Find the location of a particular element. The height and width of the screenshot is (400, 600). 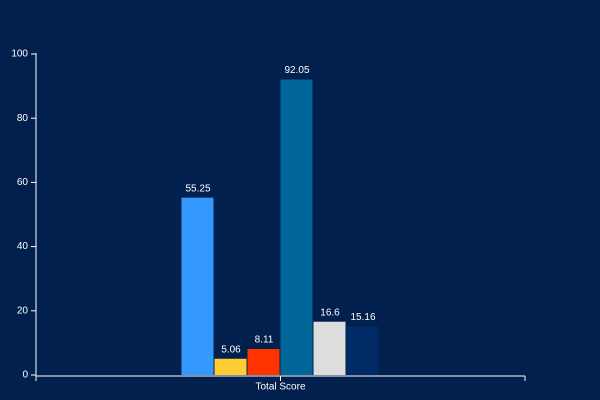

value-label: 5.06 is located at coordinates (231, 349).